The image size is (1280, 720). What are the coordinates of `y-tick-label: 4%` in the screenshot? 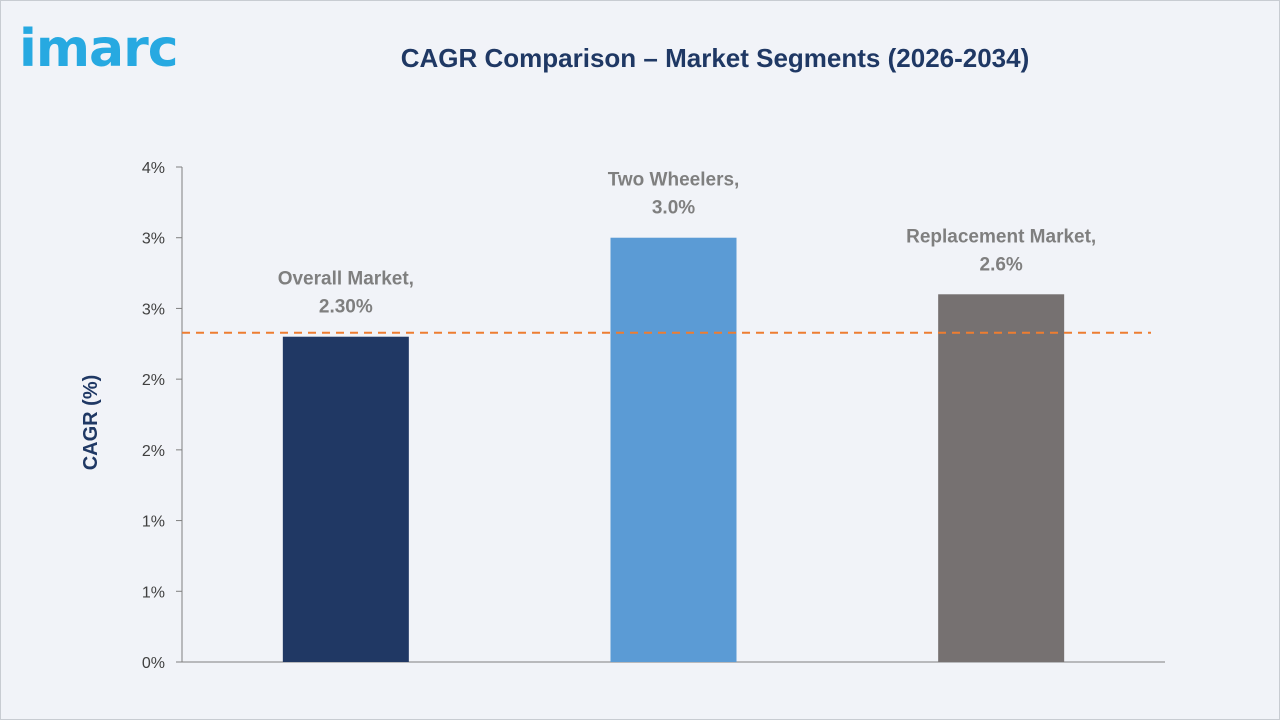 It's located at (153, 168).